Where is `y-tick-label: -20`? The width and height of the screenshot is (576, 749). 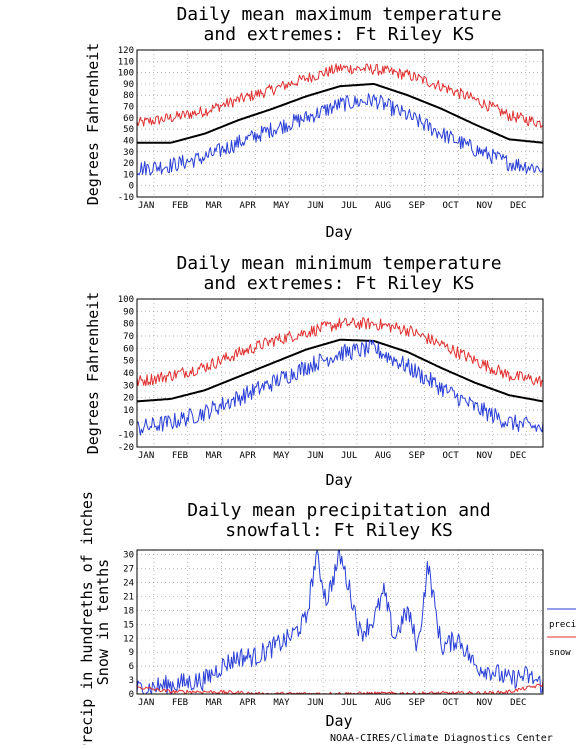 y-tick-label: -20 is located at coordinates (126, 448).